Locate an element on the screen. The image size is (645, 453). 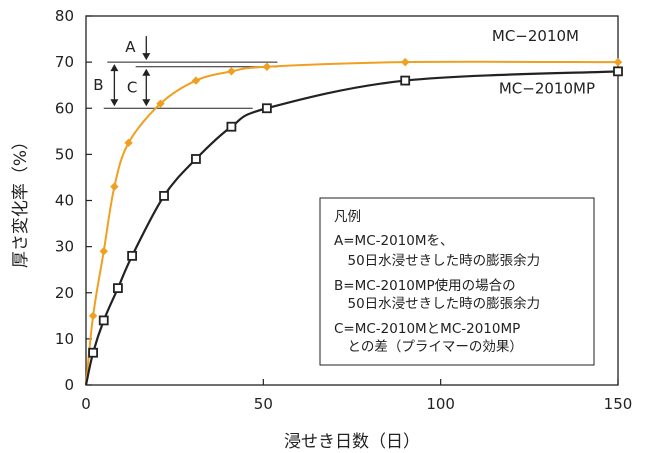
x-tick-label: 100 is located at coordinates (440, 404).